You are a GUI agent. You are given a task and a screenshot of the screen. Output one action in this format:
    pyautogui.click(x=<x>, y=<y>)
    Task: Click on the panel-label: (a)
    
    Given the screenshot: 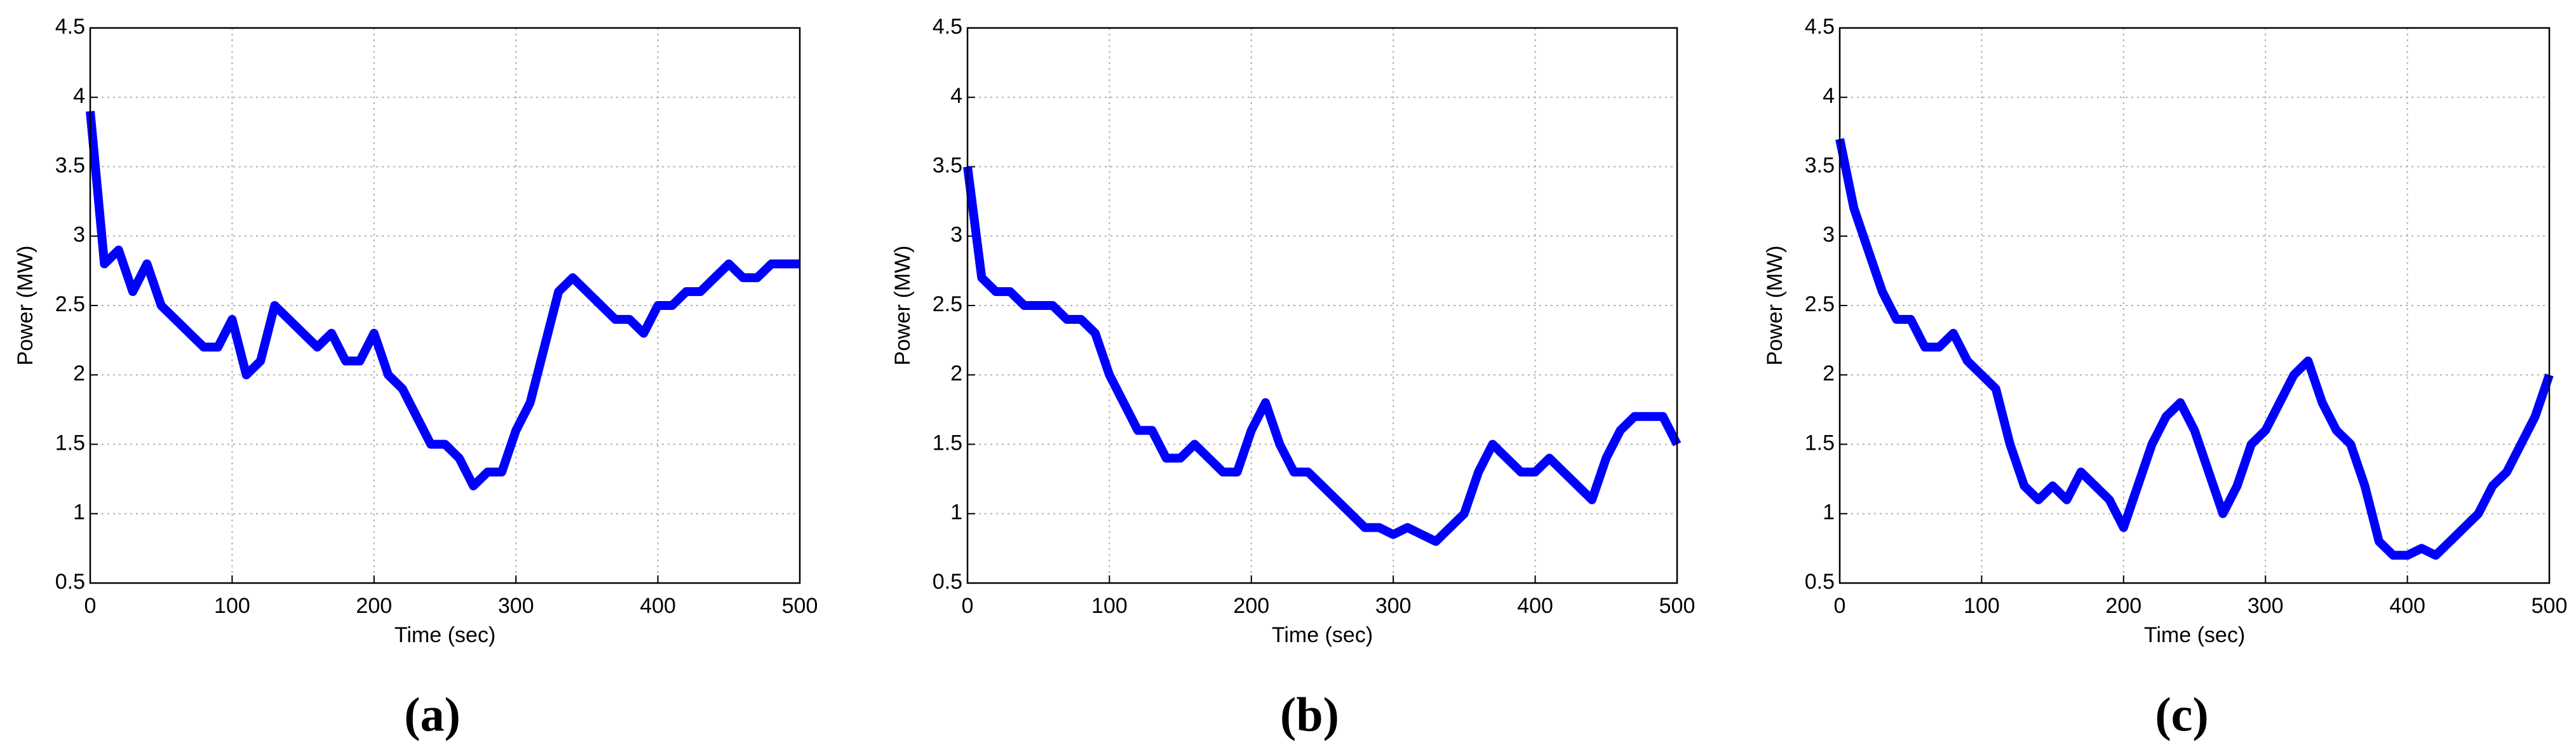 What is the action you would take?
    pyautogui.click(x=432, y=714)
    